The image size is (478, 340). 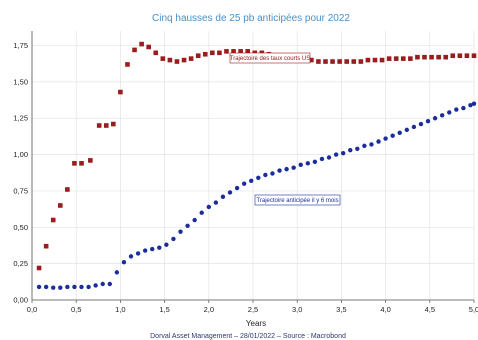 I want to click on y-tick-label: 1,75, so click(x=20, y=45).